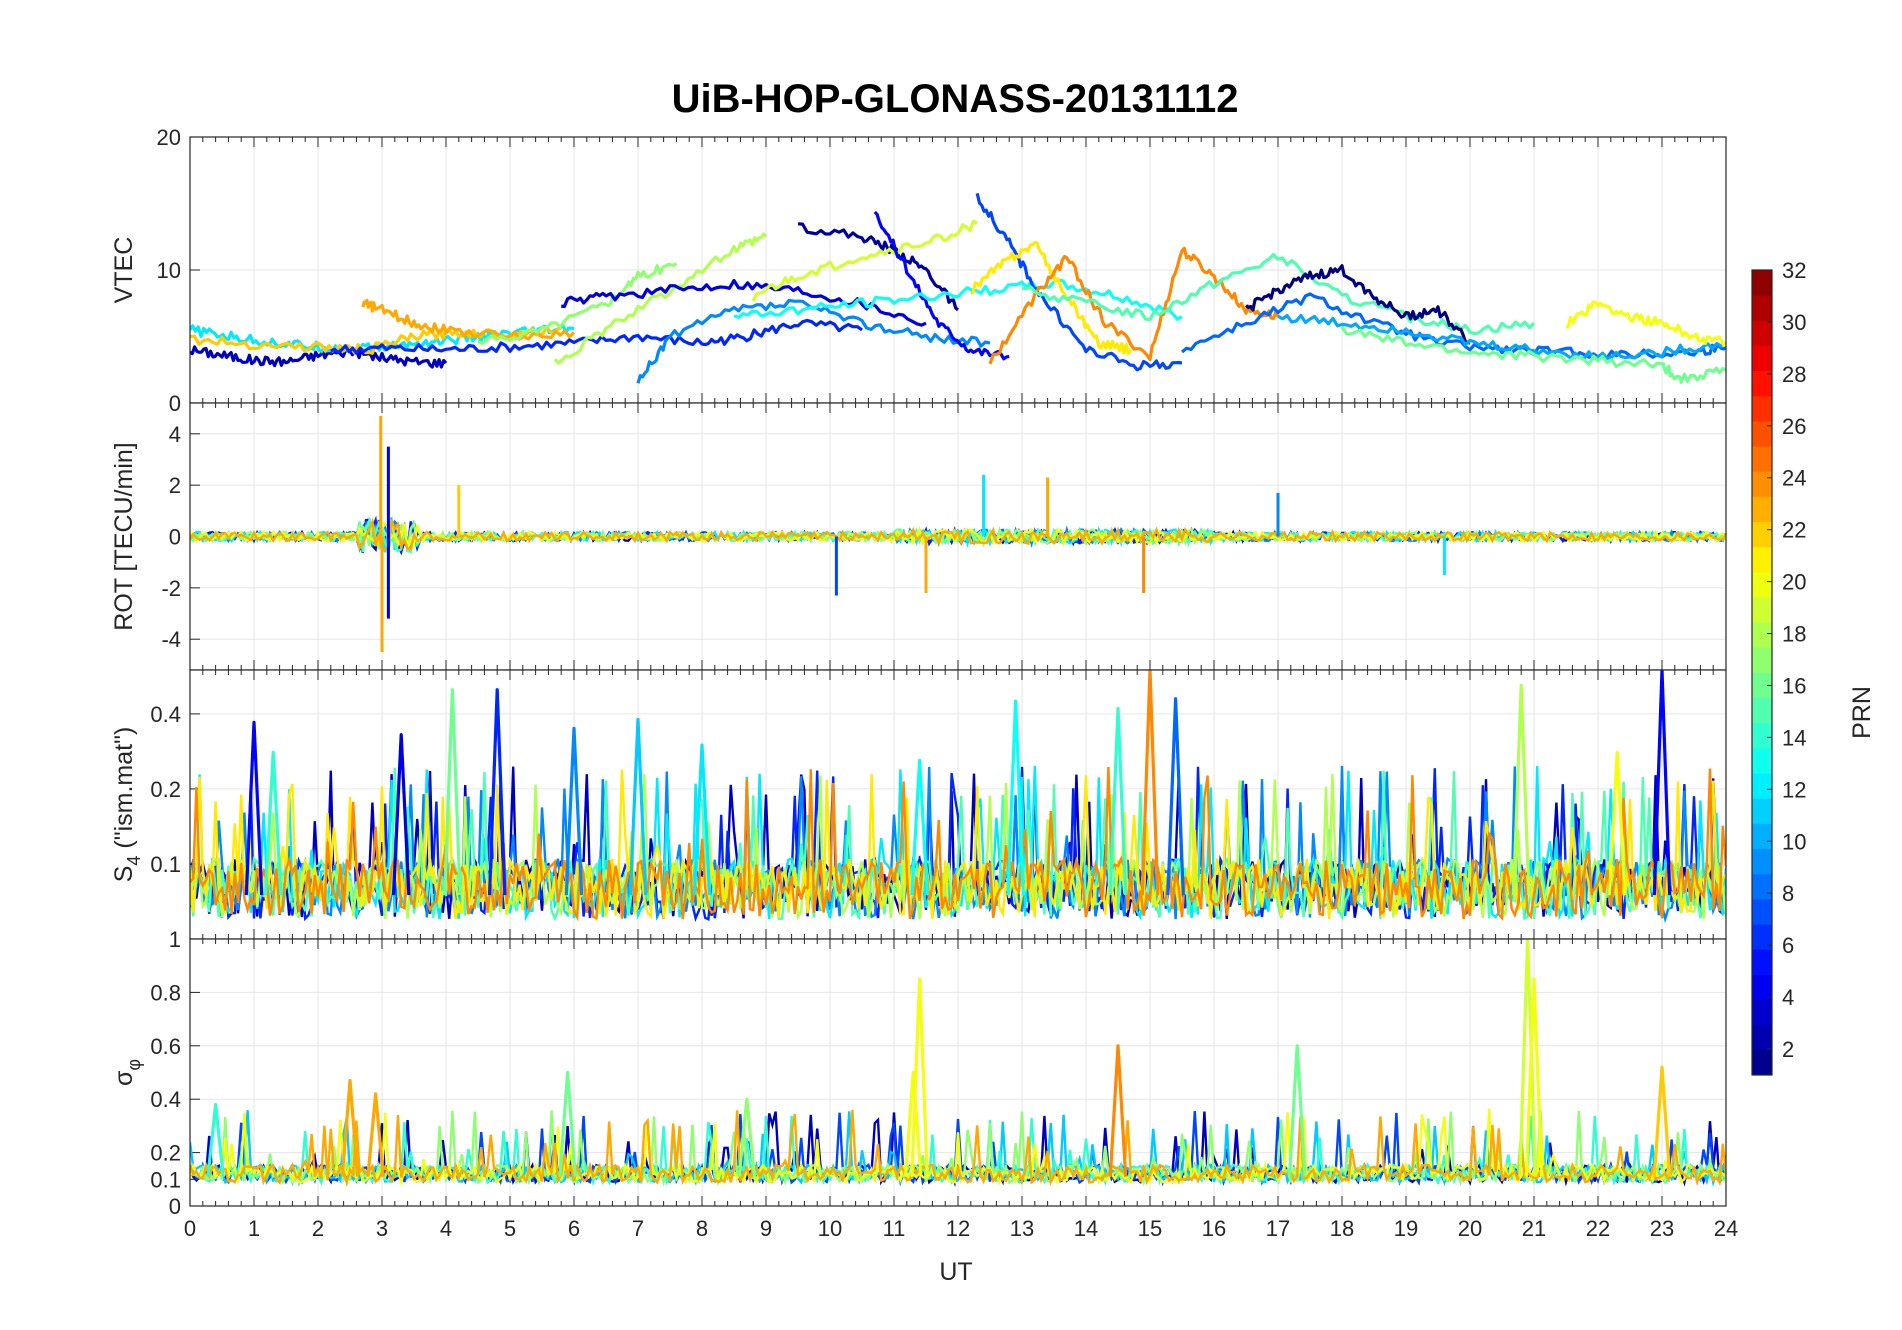 The image size is (1902, 1330). Describe the element at coordinates (894, 1228) in the screenshot. I see `x-tick-label: 11` at that location.